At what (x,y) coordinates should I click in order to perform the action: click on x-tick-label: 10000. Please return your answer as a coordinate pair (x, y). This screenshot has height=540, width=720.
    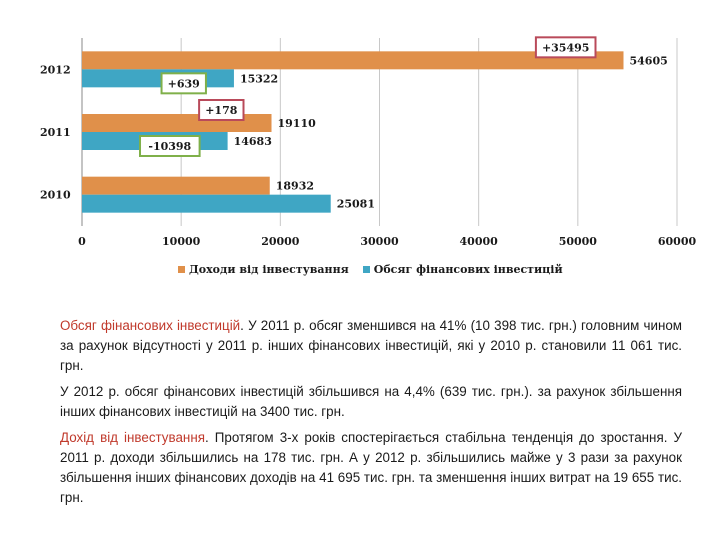
    Looking at the image, I should click on (181, 241).